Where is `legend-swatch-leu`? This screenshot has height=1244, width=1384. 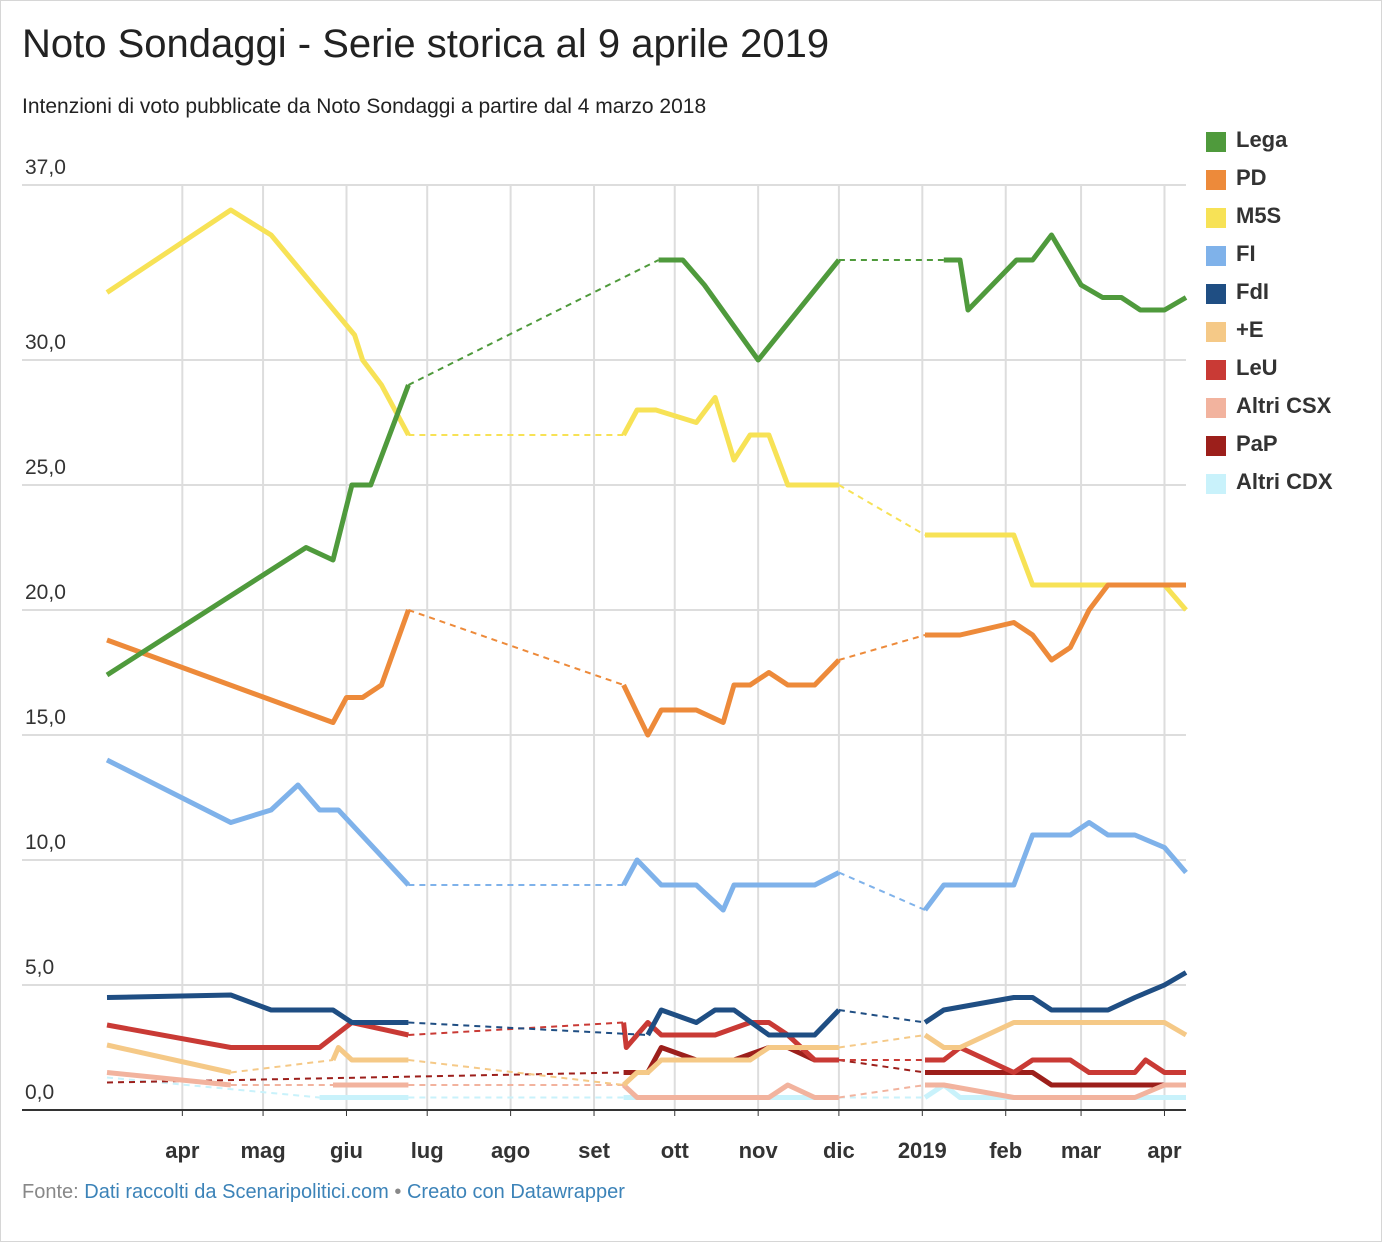
legend-swatch-leu is located at coordinates (1216, 370).